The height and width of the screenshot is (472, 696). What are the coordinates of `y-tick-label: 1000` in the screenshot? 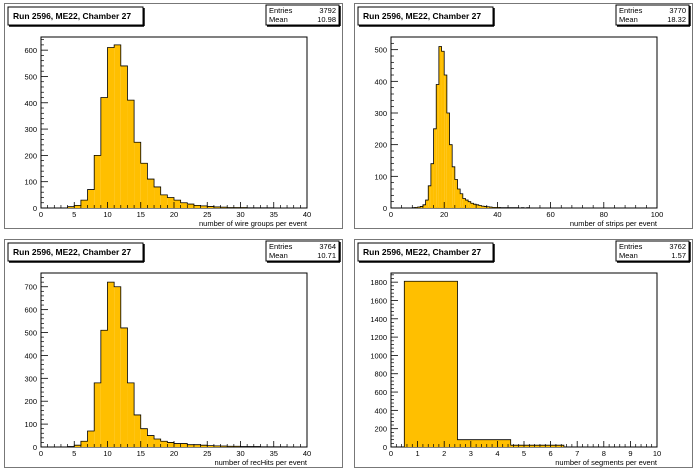 It's located at (378, 355).